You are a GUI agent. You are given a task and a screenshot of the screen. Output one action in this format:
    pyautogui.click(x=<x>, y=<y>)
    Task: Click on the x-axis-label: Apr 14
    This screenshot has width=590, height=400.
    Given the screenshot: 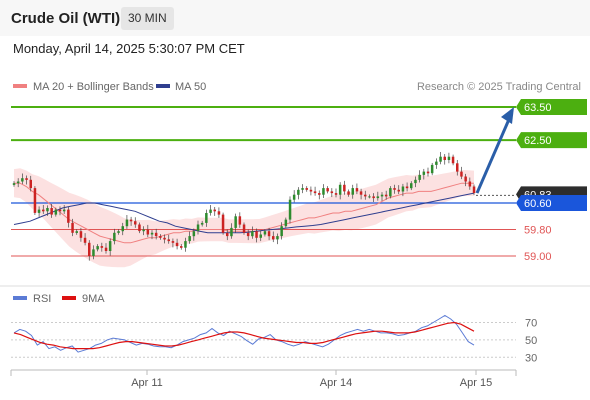 What is the action you would take?
    pyautogui.click(x=336, y=383)
    